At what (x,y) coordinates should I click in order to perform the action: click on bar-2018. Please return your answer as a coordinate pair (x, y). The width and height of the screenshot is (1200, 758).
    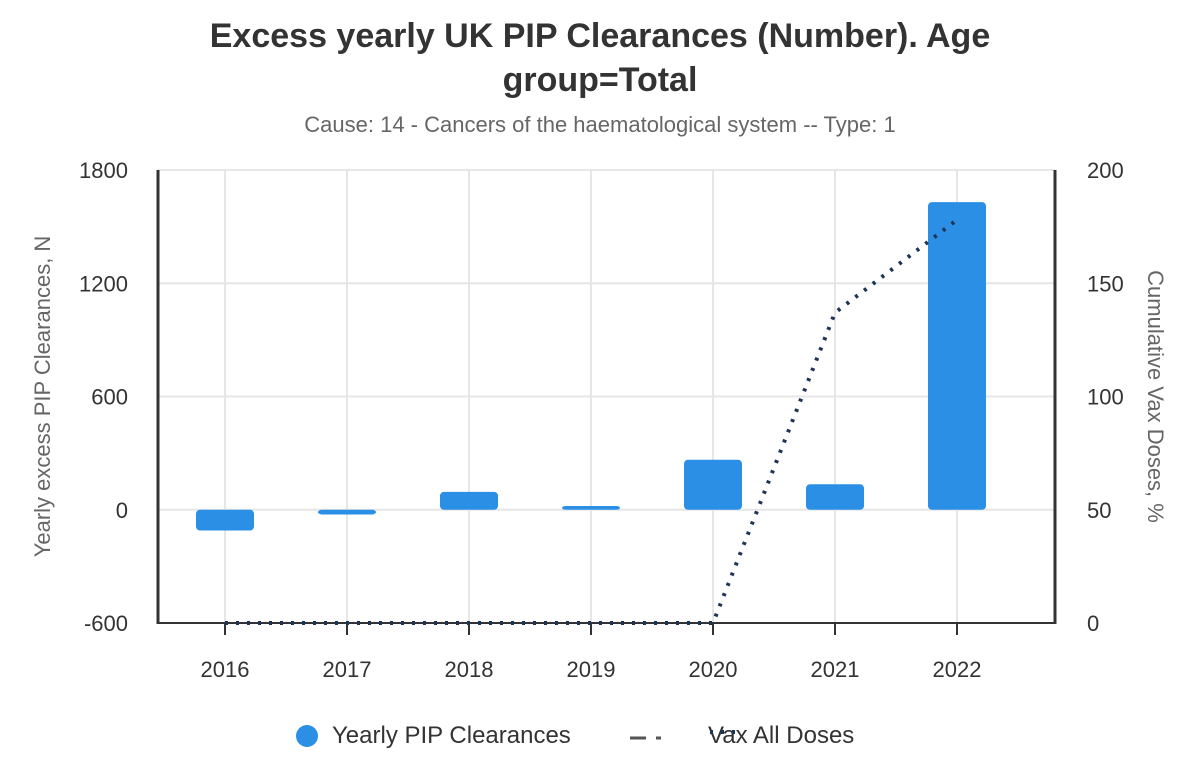
    Looking at the image, I should click on (469, 501).